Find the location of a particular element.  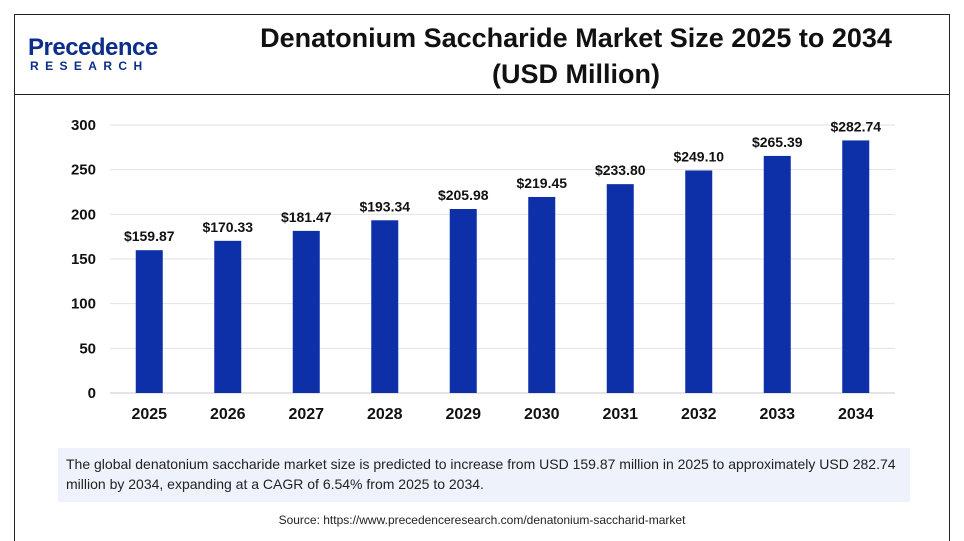

data-label: $265.39 is located at coordinates (777, 142).